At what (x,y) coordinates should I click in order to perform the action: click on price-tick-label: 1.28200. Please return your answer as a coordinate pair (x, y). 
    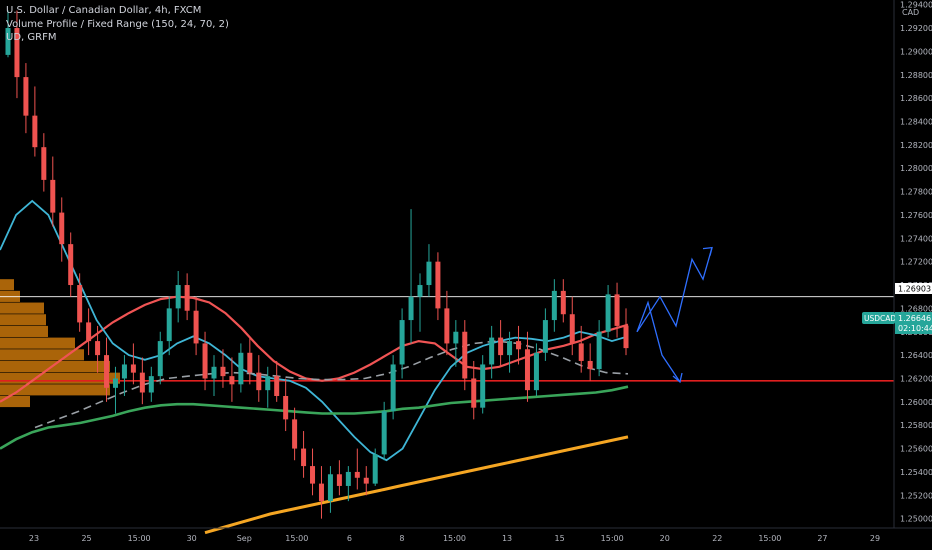
    Looking at the image, I should click on (916, 145).